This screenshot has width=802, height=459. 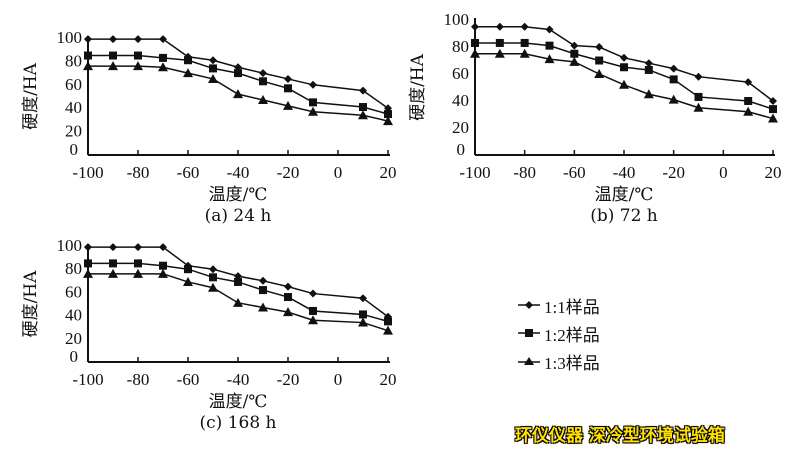 What do you see at coordinates (529, 361) in the screenshot?
I see `triangle-marker-icon` at bounding box center [529, 361].